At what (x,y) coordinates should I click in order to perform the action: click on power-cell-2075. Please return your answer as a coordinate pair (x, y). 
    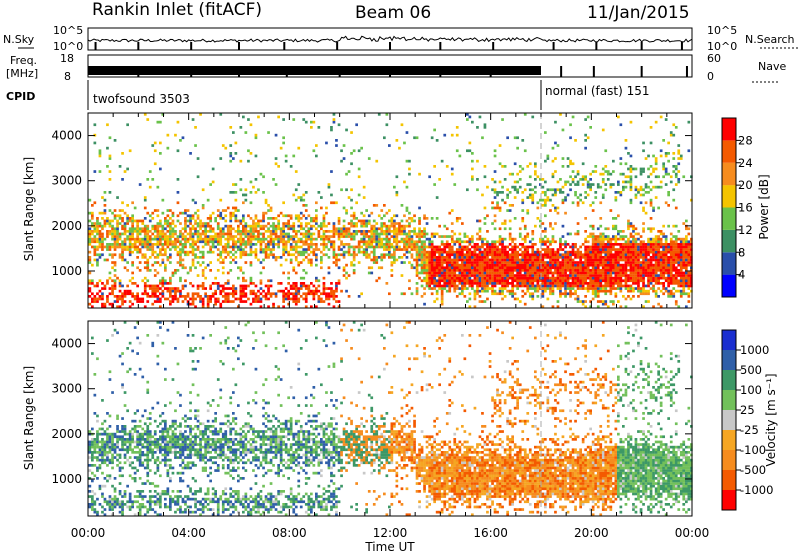
    Looking at the image, I should click on (369, 239).